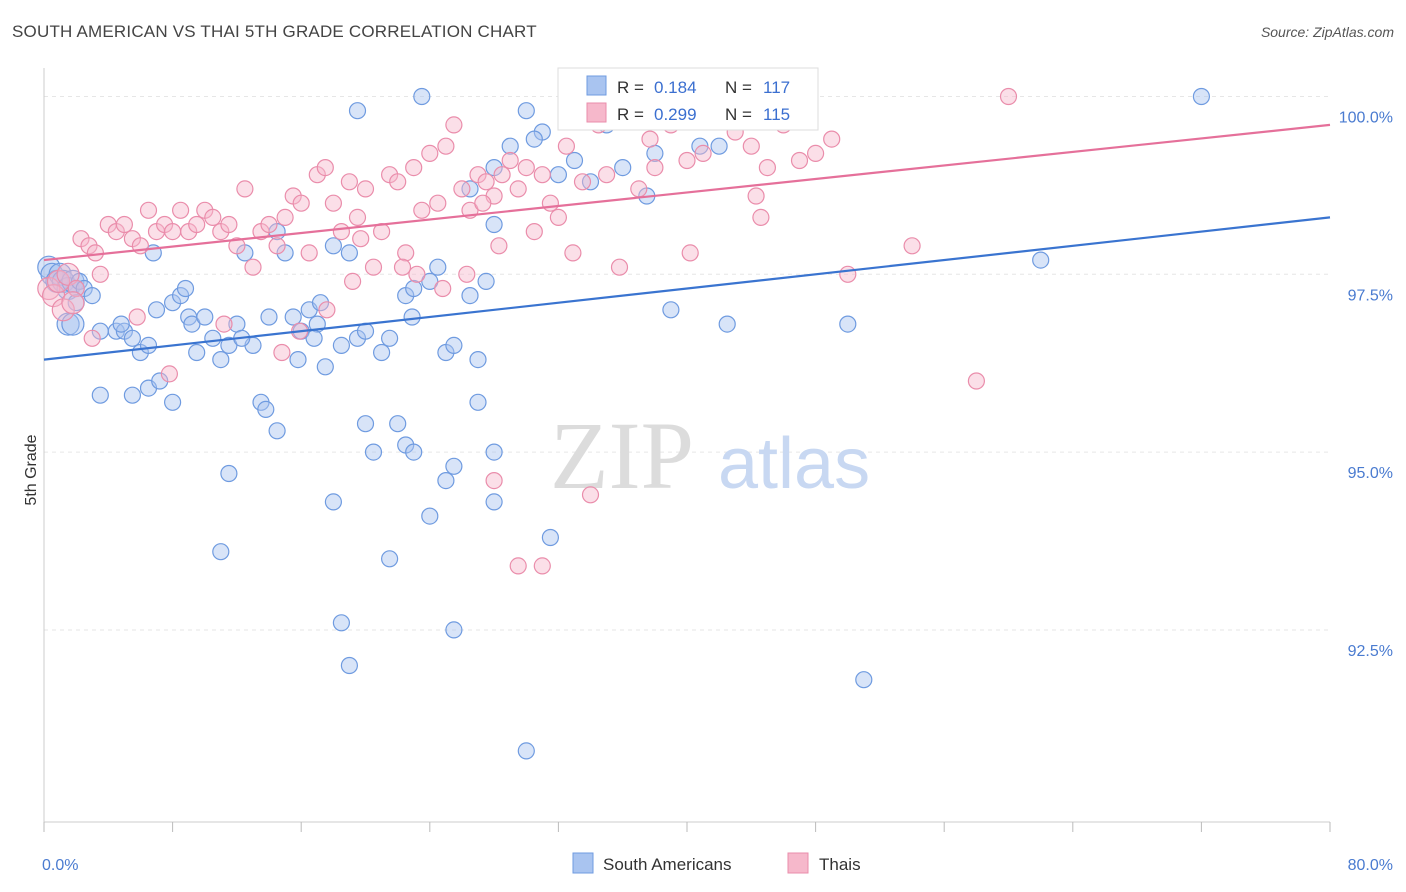 The width and height of the screenshot is (1406, 892). I want to click on watermark-atlas: atlas, so click(794, 464).